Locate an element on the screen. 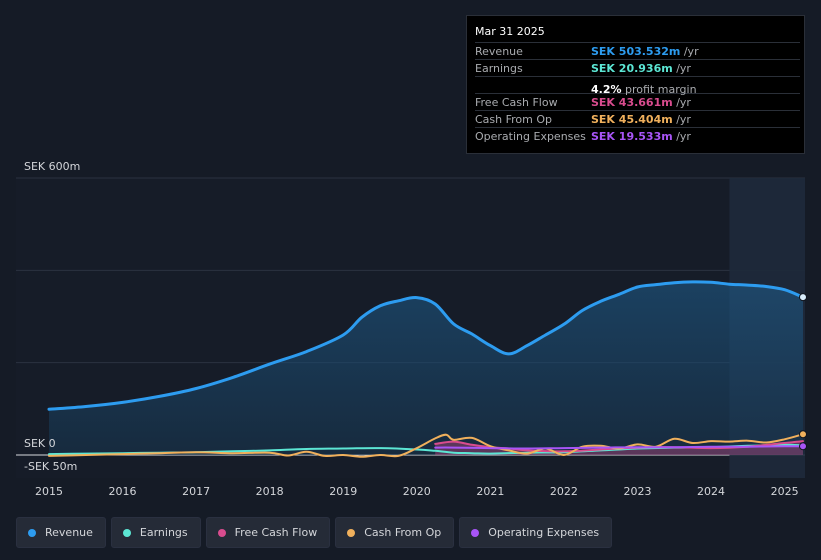 Image resolution: width=821 pixels, height=560 pixels. series-end-marker-operating-expenses is located at coordinates (803, 446).